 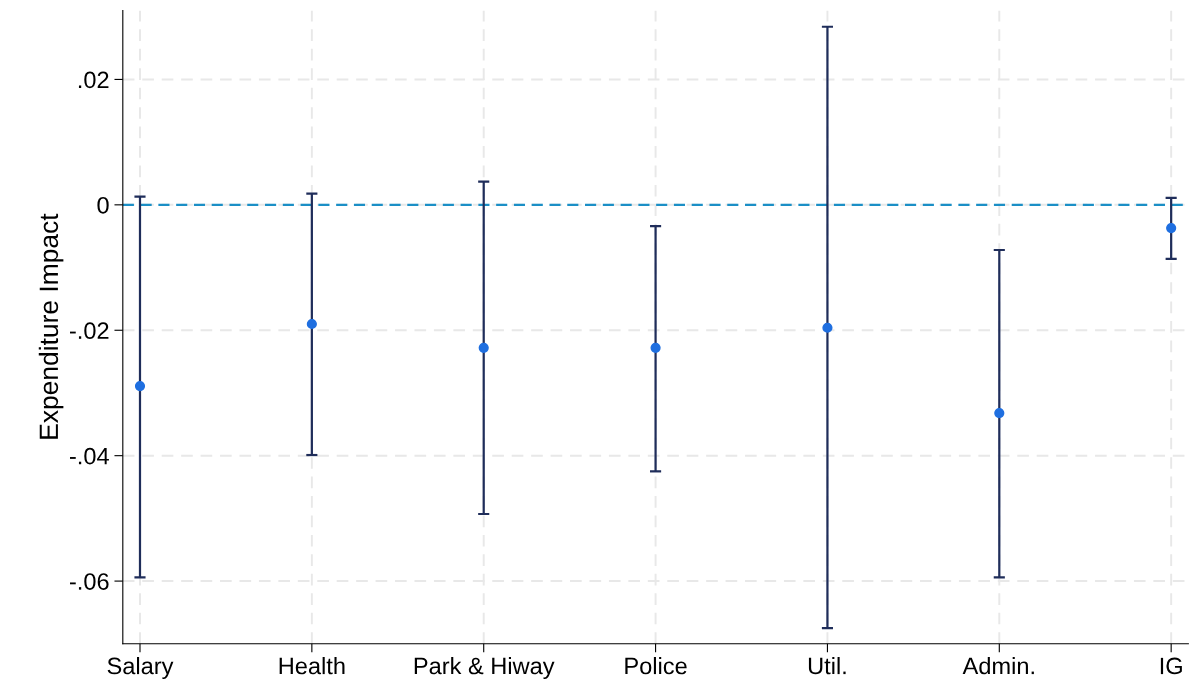 What do you see at coordinates (140, 667) in the screenshot?
I see `x-tick-label: Salary` at bounding box center [140, 667].